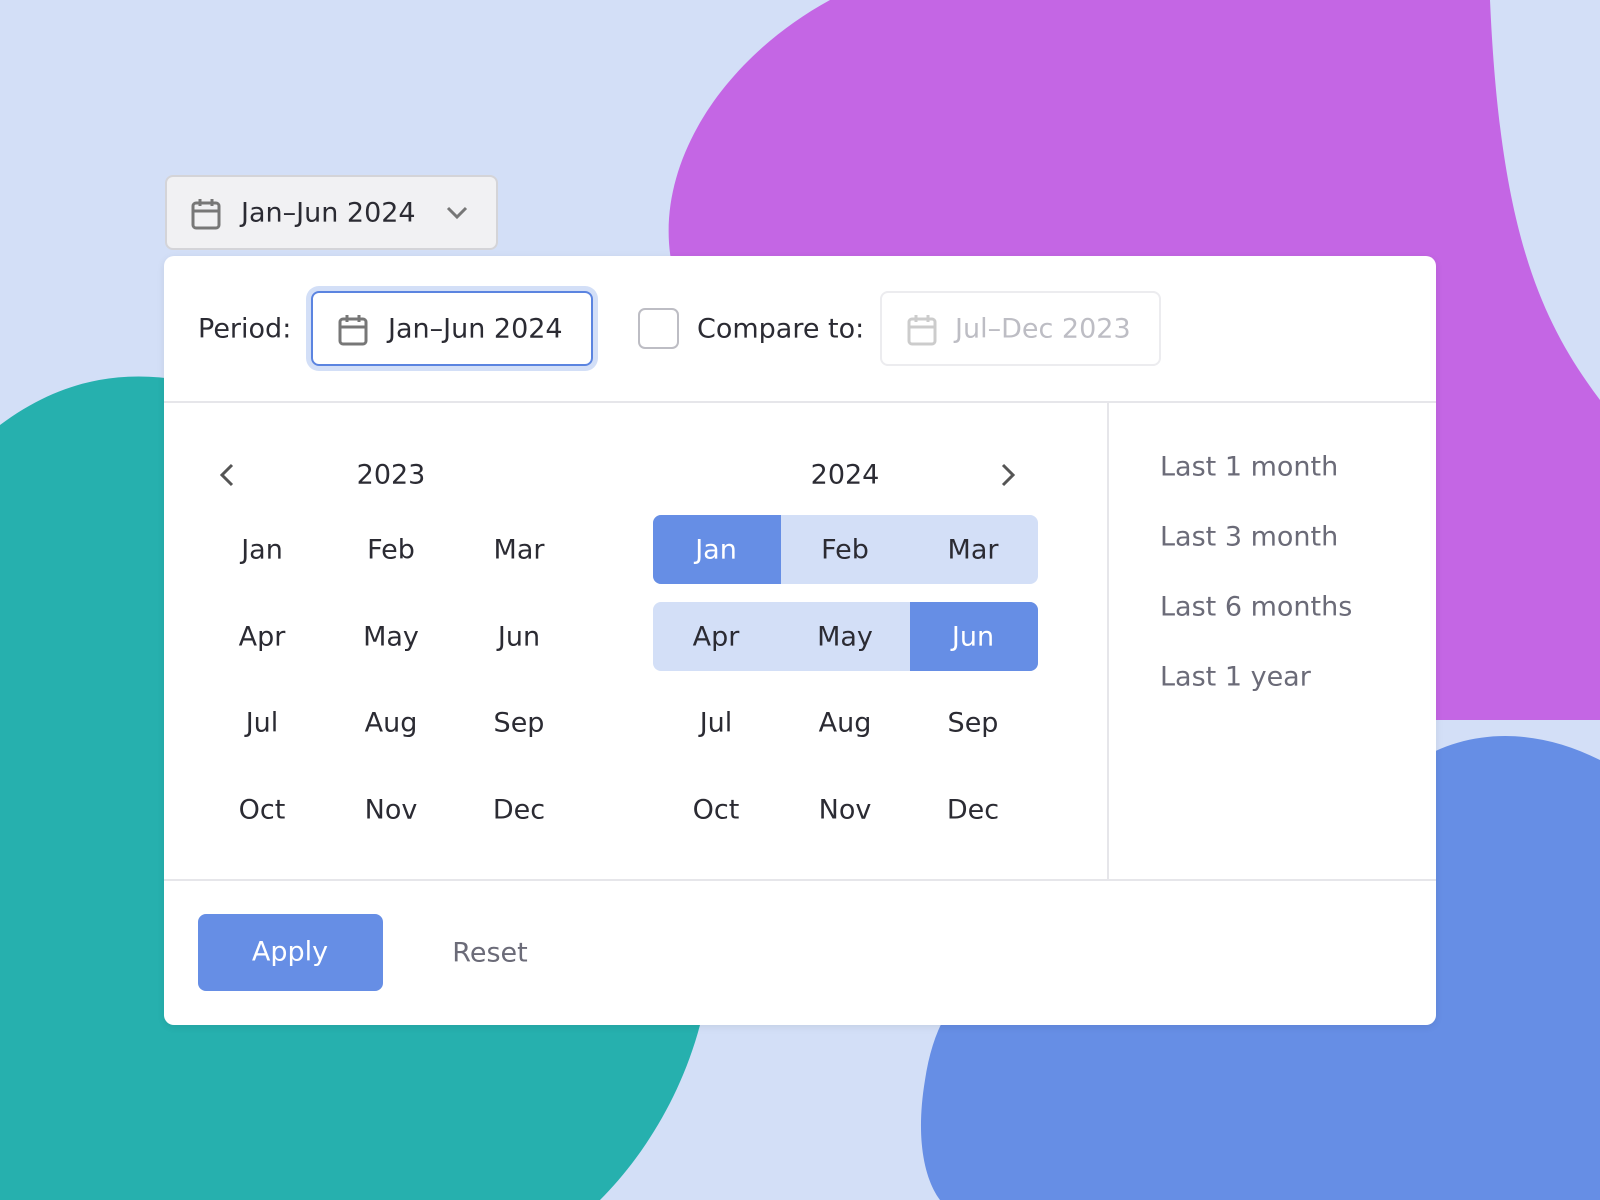 The width and height of the screenshot is (1600, 1200). What do you see at coordinates (781, 329) in the screenshot?
I see `compare-label: Compare to:` at bounding box center [781, 329].